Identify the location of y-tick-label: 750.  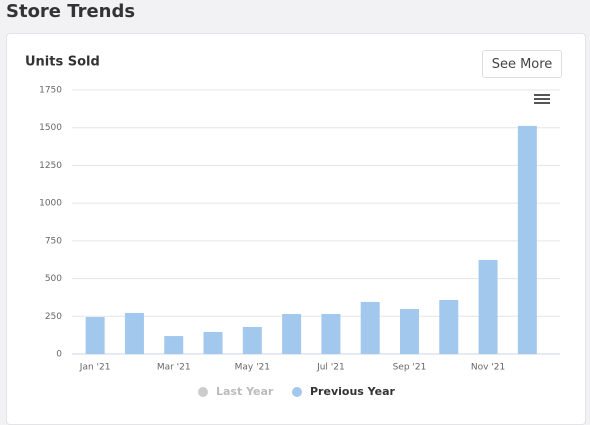
(53, 241).